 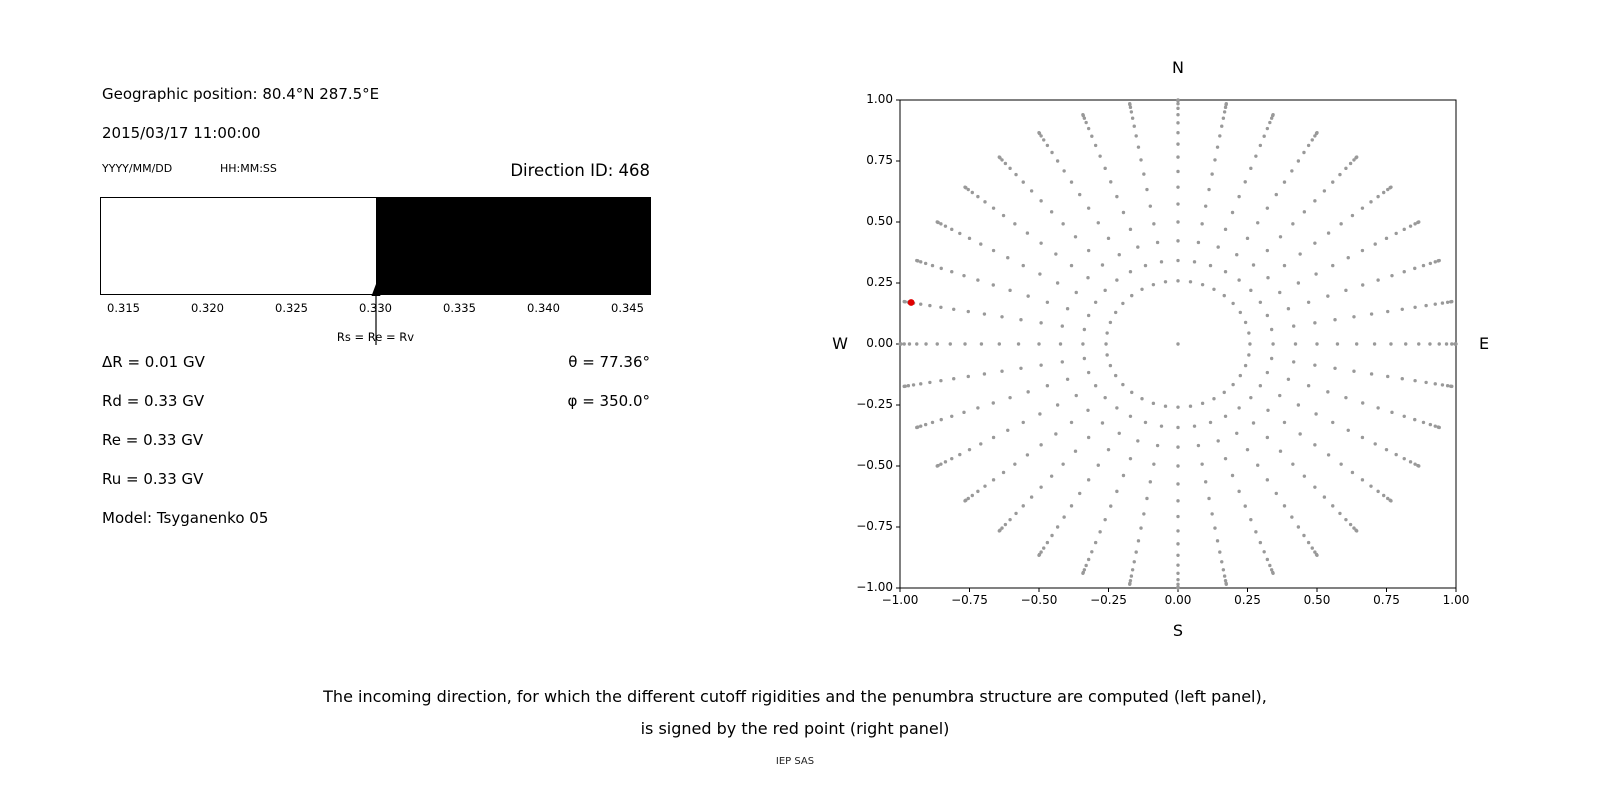 I want to click on ru-value: Ru = 0.33 GV, so click(x=153, y=479).